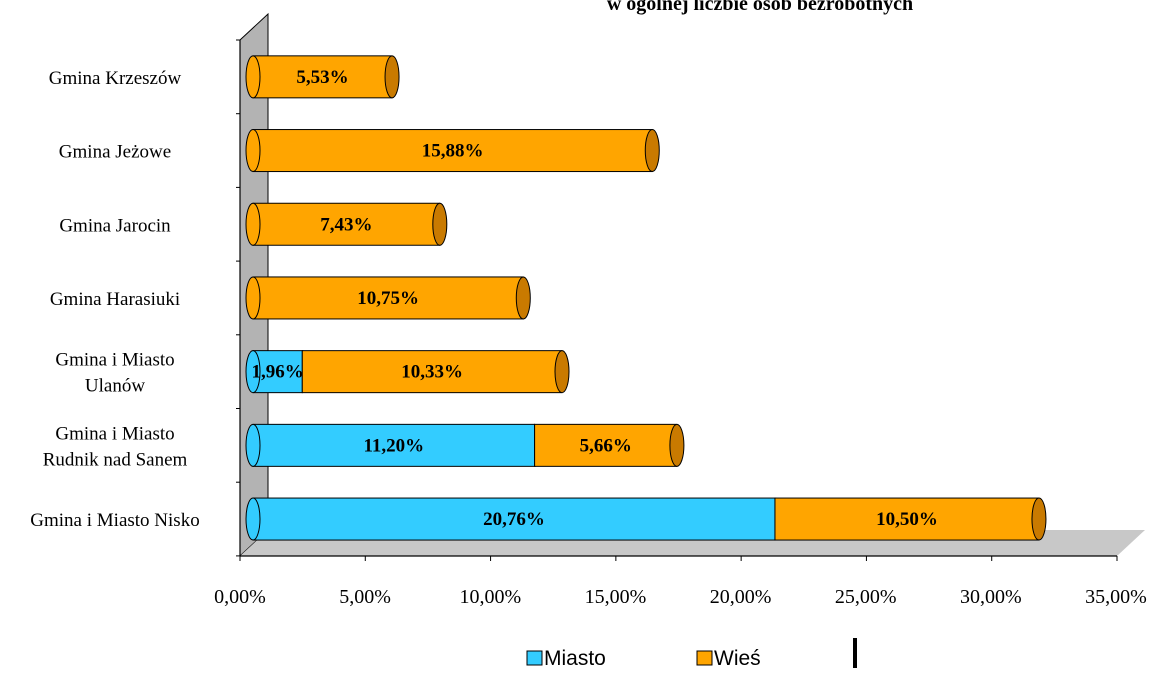 The width and height of the screenshot is (1158, 673). I want to click on x-tick-label: 35,00%, so click(1116, 597).